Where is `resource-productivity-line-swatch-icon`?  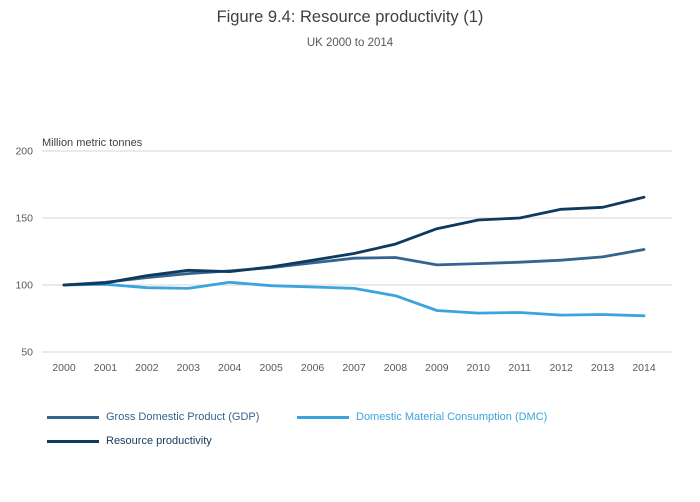
resource-productivity-line-swatch-icon is located at coordinates (73, 441).